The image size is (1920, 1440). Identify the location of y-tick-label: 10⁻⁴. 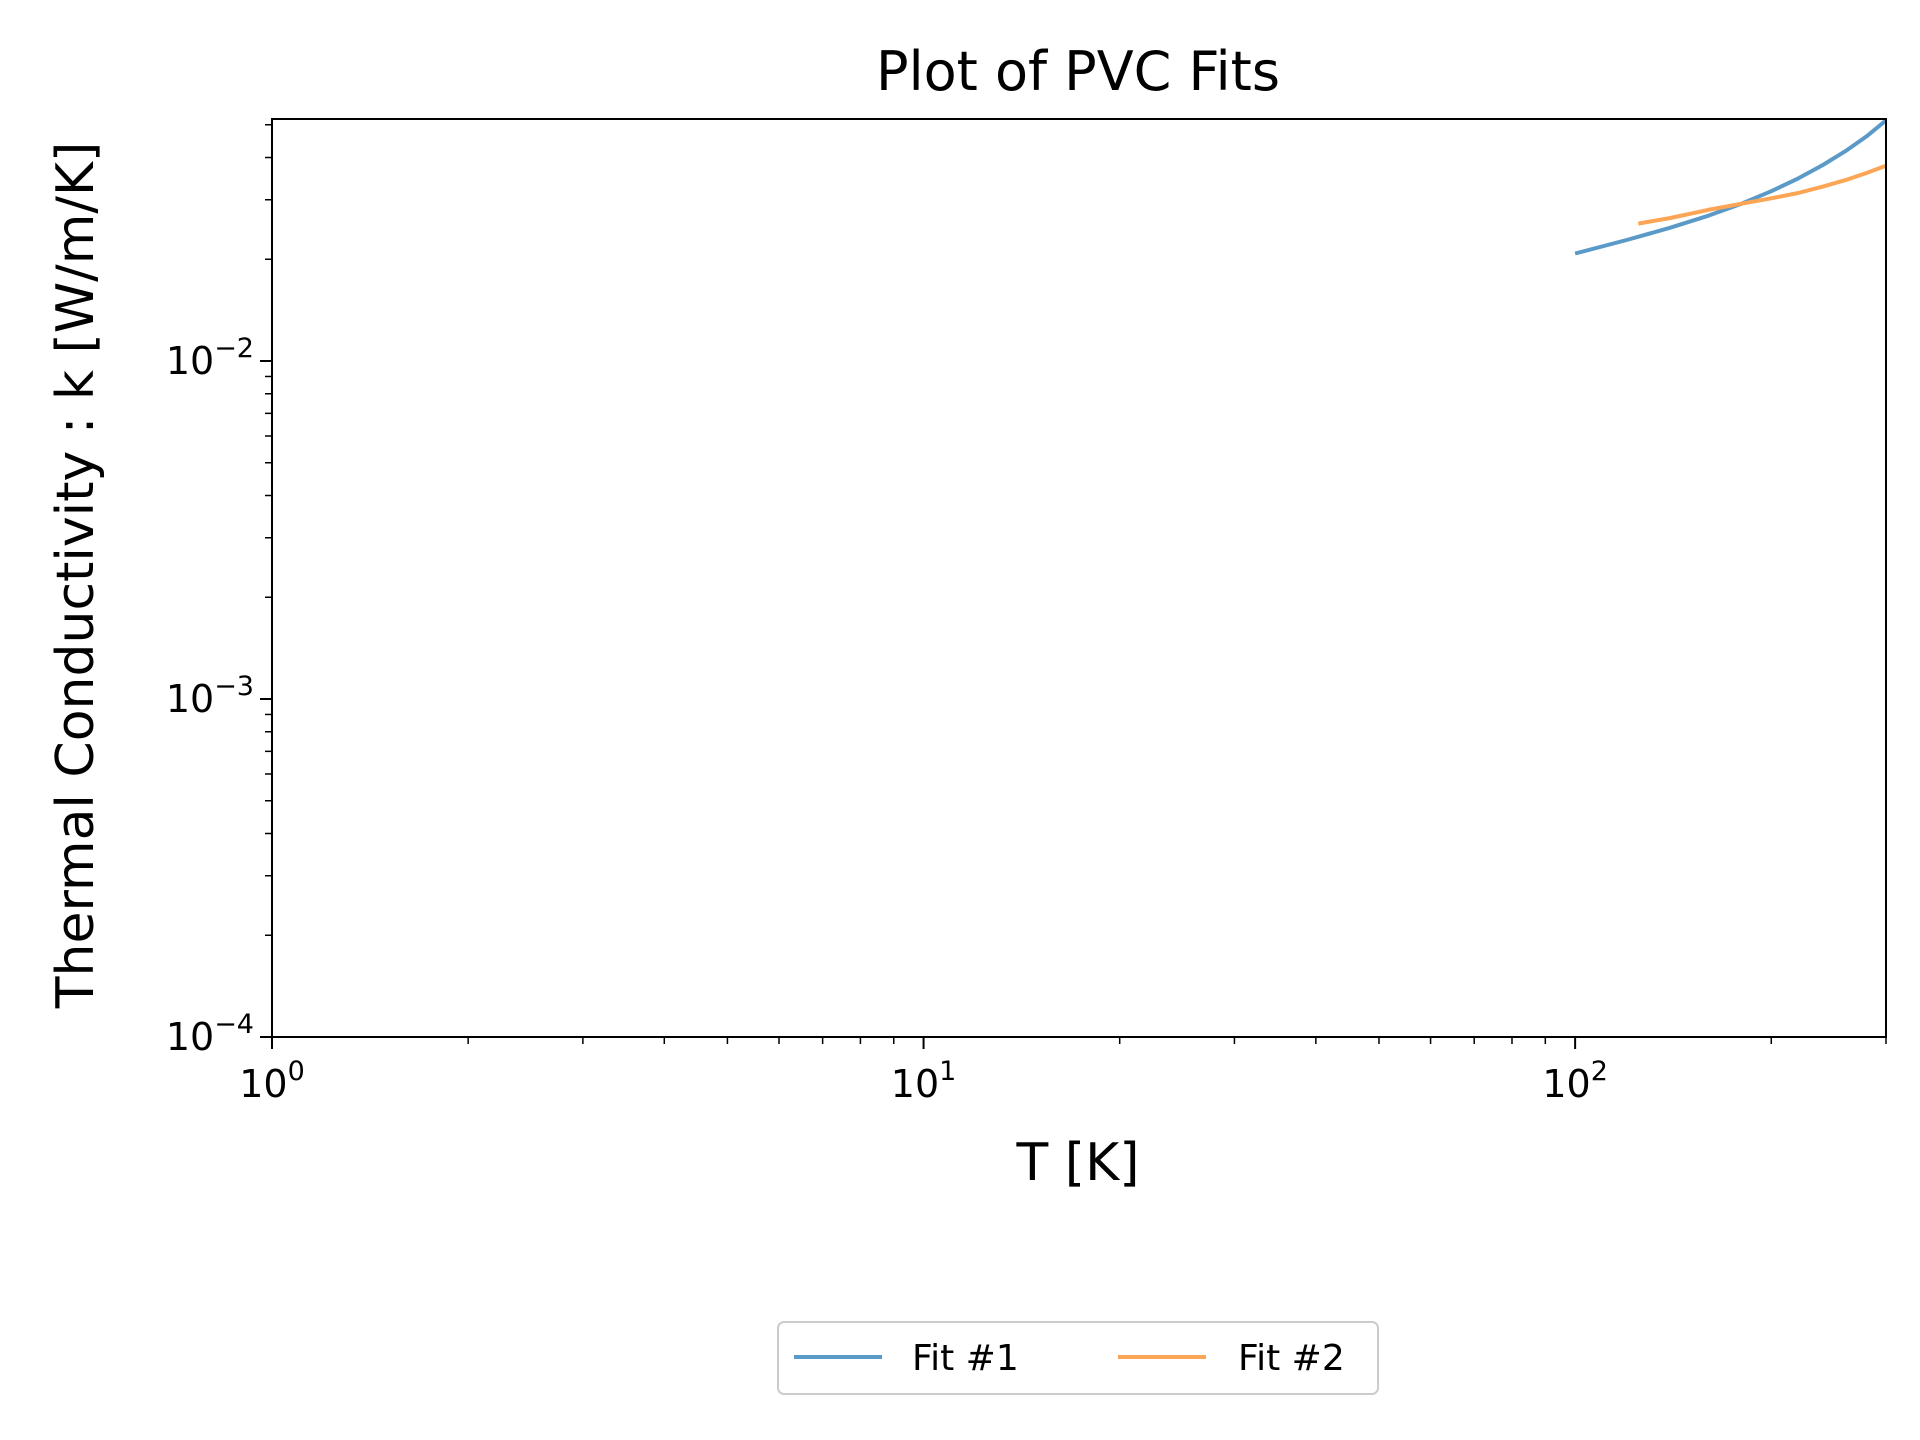
(210, 1034).